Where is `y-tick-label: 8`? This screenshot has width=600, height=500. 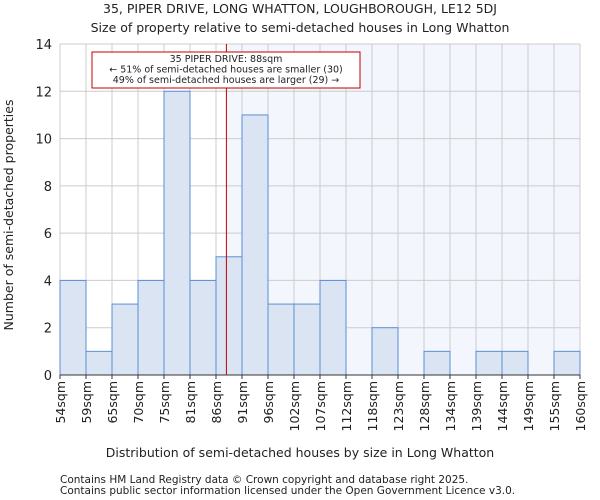
y-tick-label: 8 is located at coordinates (48, 187).